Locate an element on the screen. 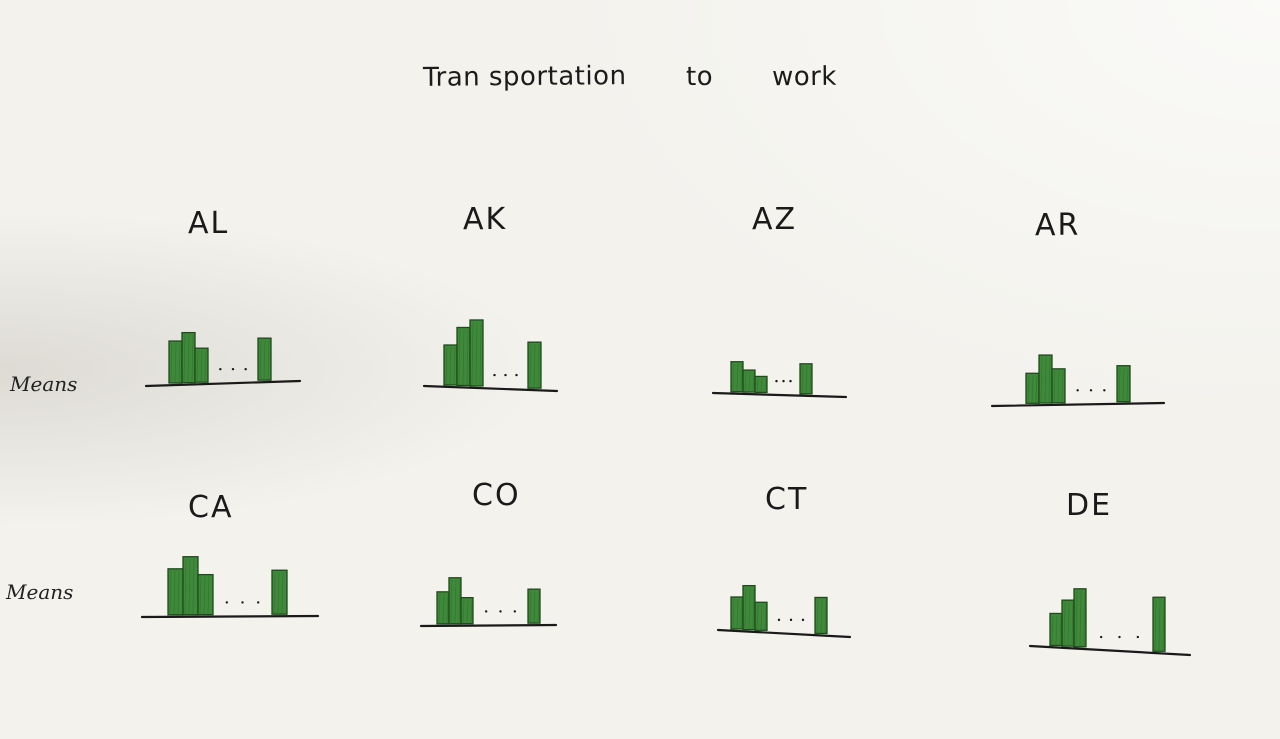 The width and height of the screenshot is (1280, 739). state-label-co: CO is located at coordinates (496, 495).